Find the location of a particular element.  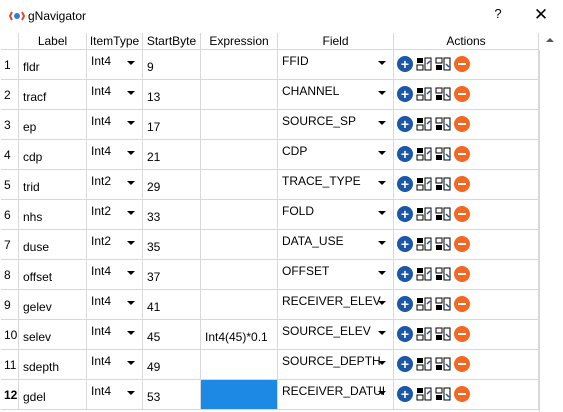

field-select: SOURCE_DEPTH is located at coordinates (336, 365).